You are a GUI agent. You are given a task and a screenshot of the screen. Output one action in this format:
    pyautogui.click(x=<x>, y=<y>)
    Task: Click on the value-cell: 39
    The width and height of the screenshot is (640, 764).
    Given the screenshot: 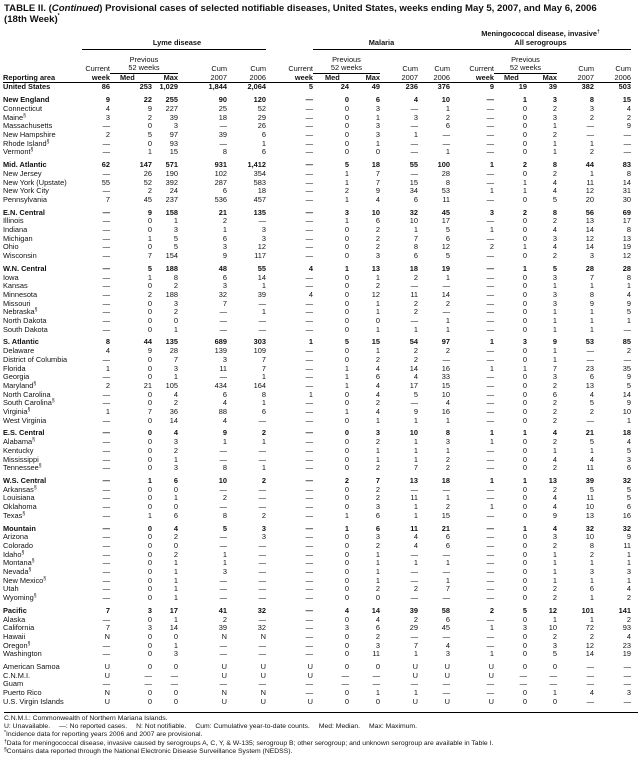 What is the action you would take?
    pyautogui.click(x=552, y=87)
    